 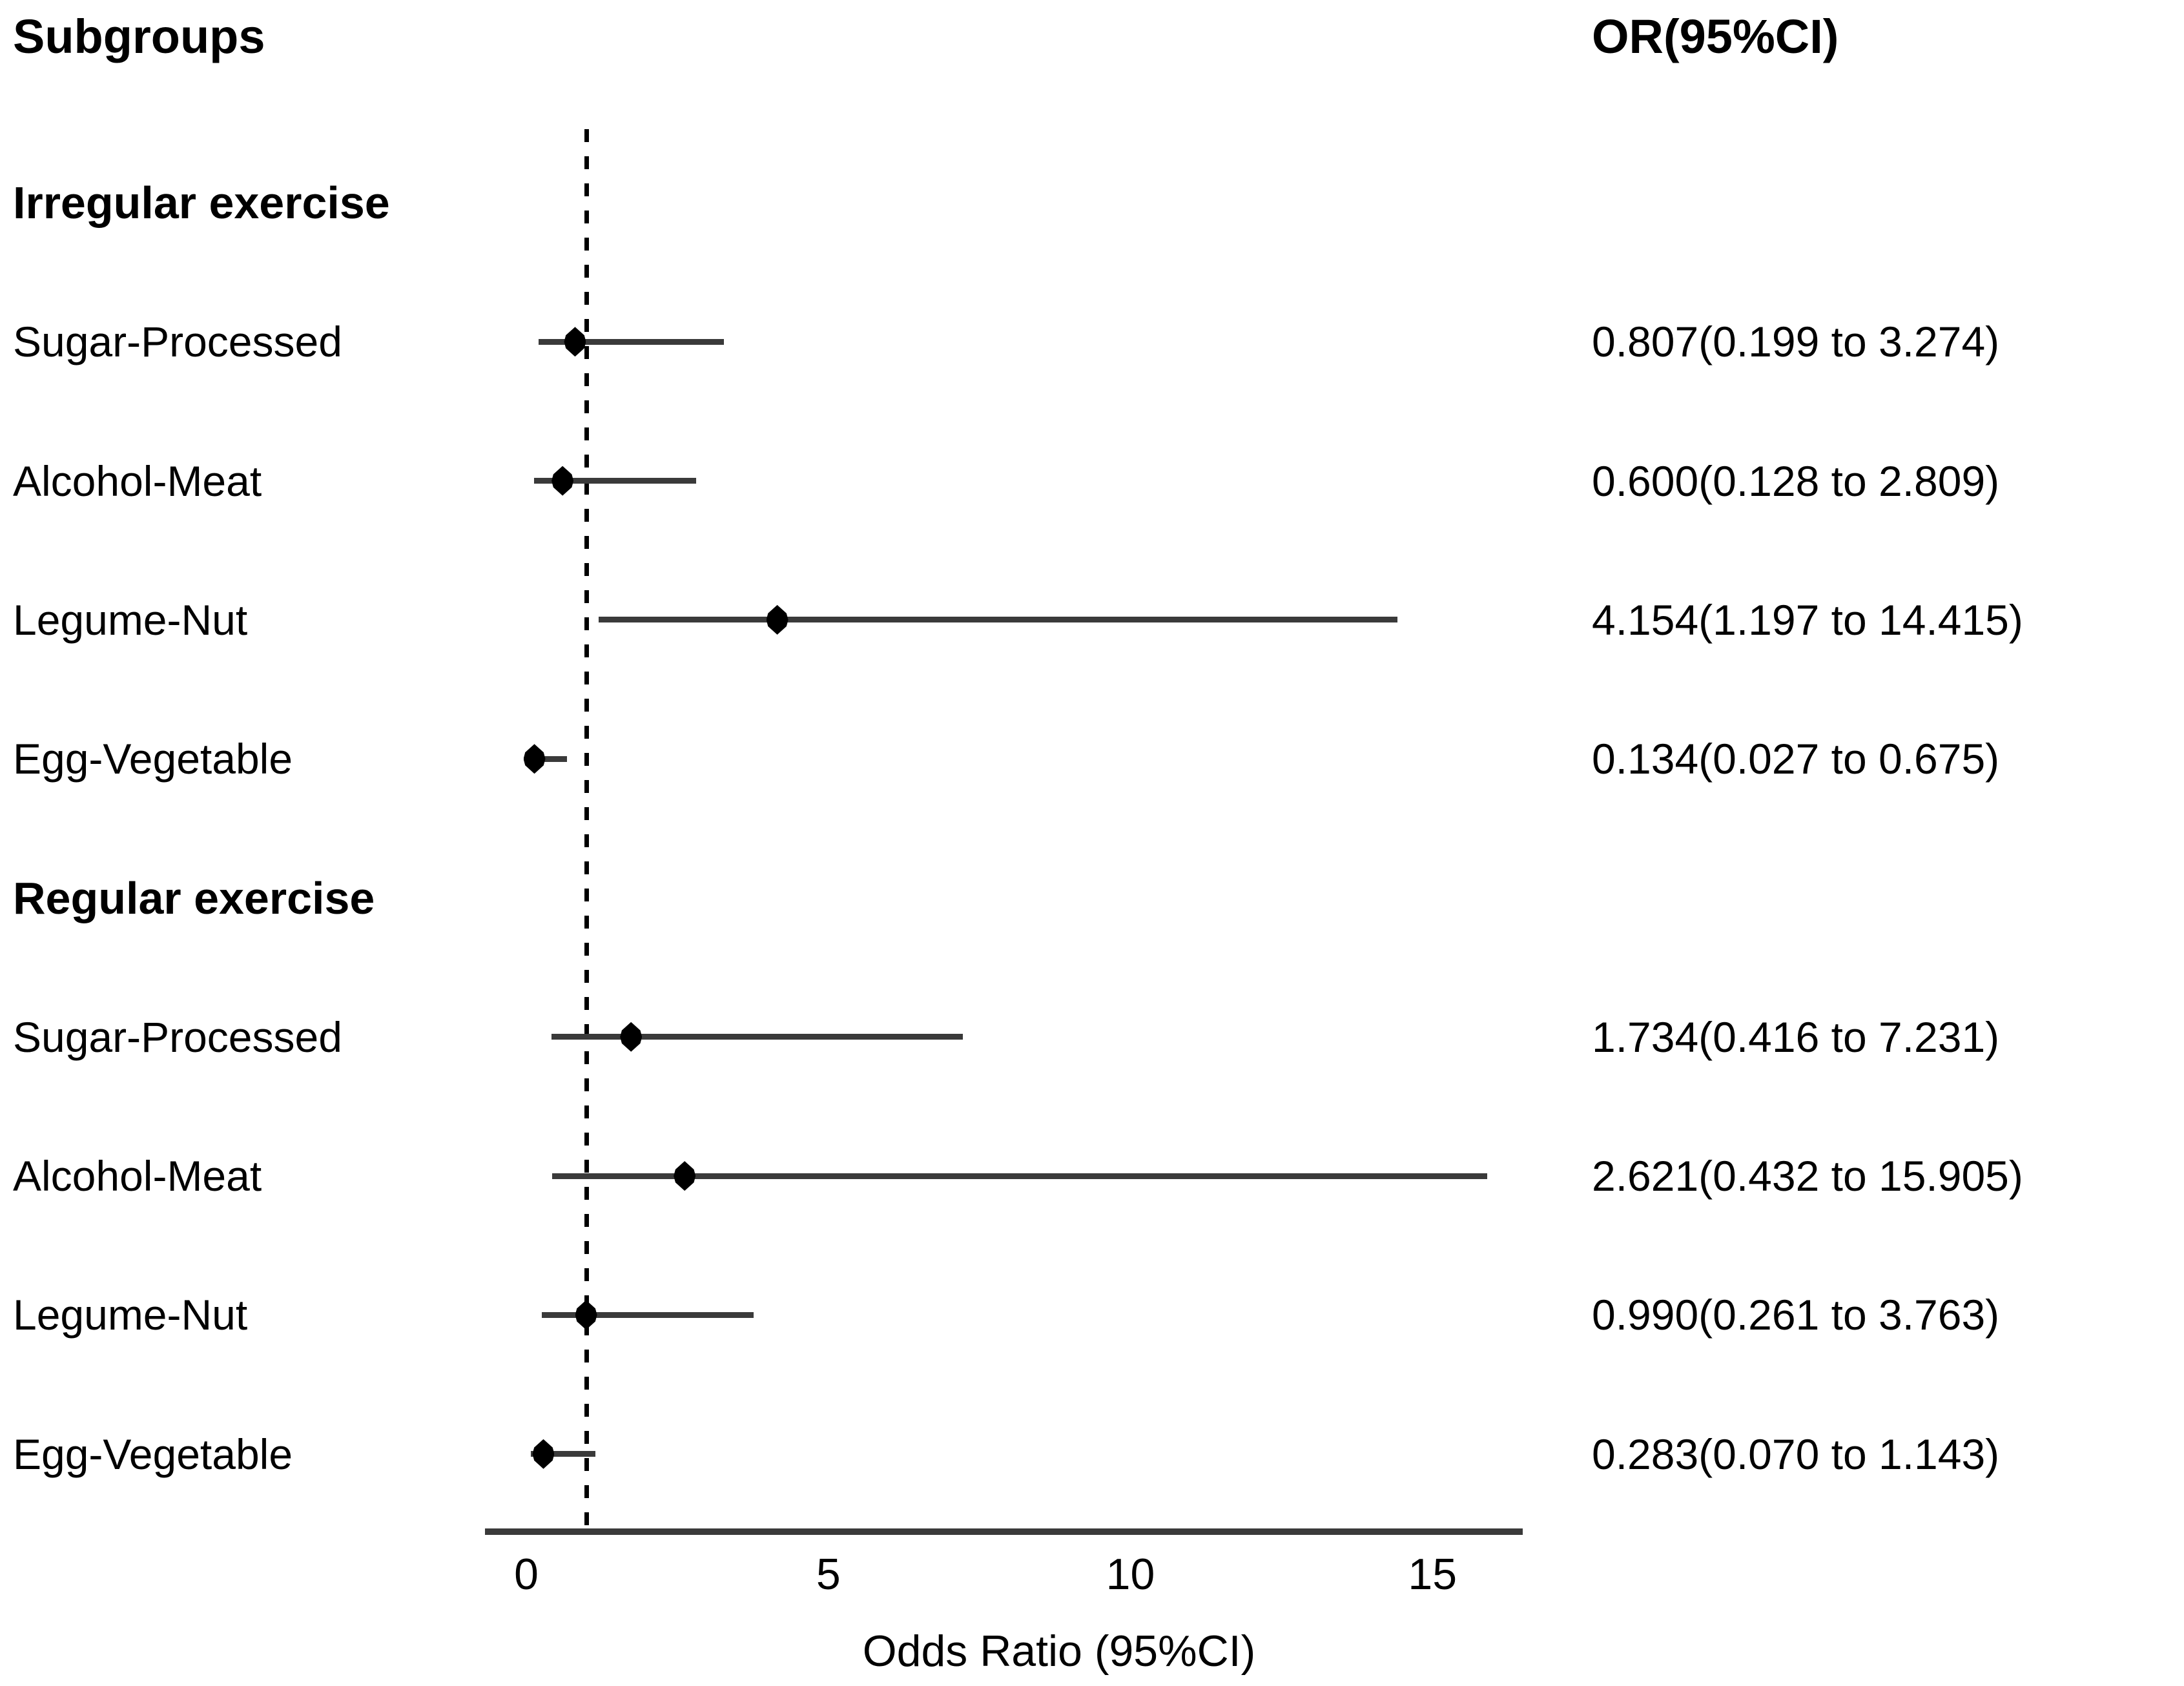 I want to click on or-ci-value: 1.734(0.416 to 7.231), so click(x=1796, y=1037).